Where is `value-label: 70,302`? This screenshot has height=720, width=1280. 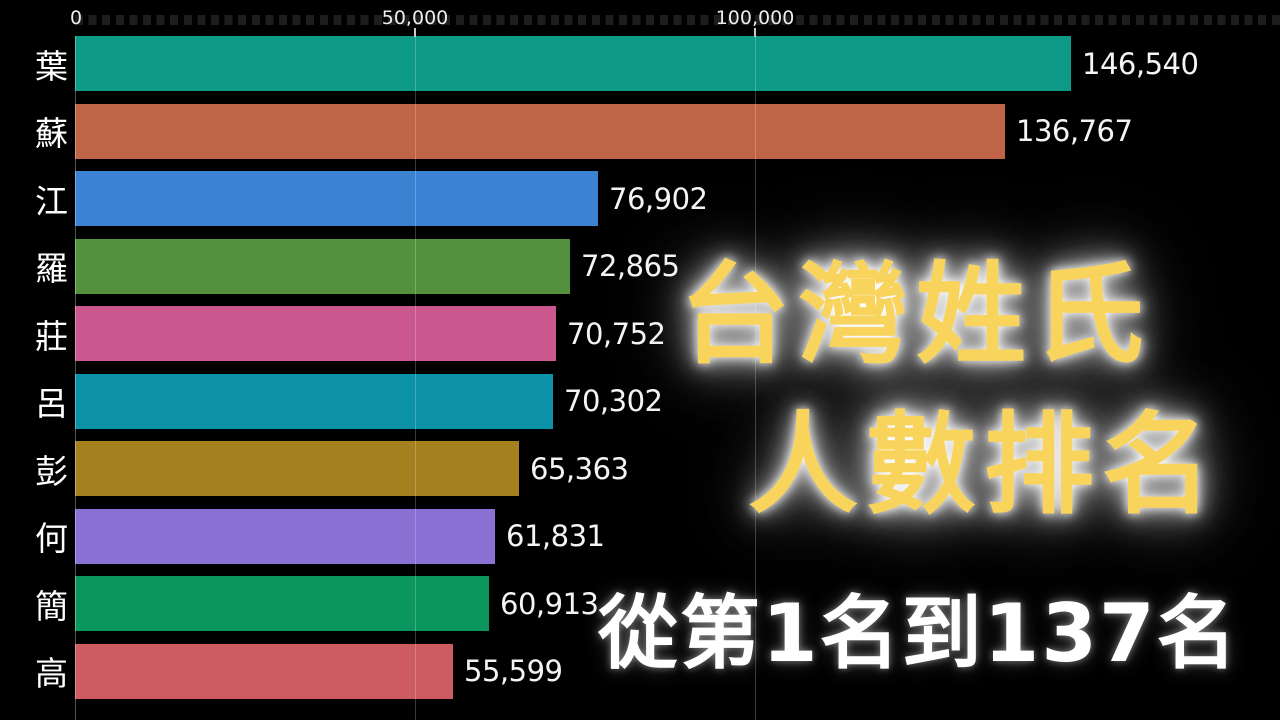
value-label: 70,302 is located at coordinates (613, 401).